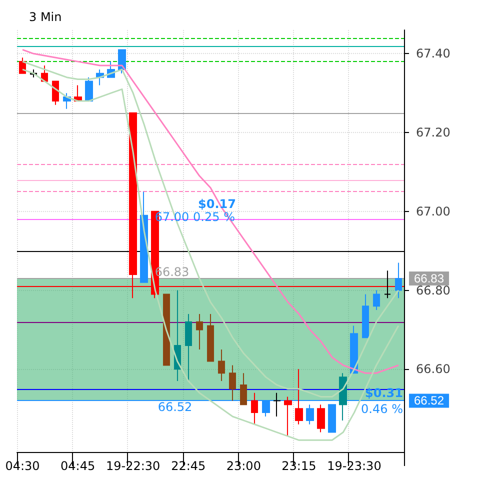  What do you see at coordinates (45, 17) in the screenshot?
I see `chart-title: 3 Min` at bounding box center [45, 17].